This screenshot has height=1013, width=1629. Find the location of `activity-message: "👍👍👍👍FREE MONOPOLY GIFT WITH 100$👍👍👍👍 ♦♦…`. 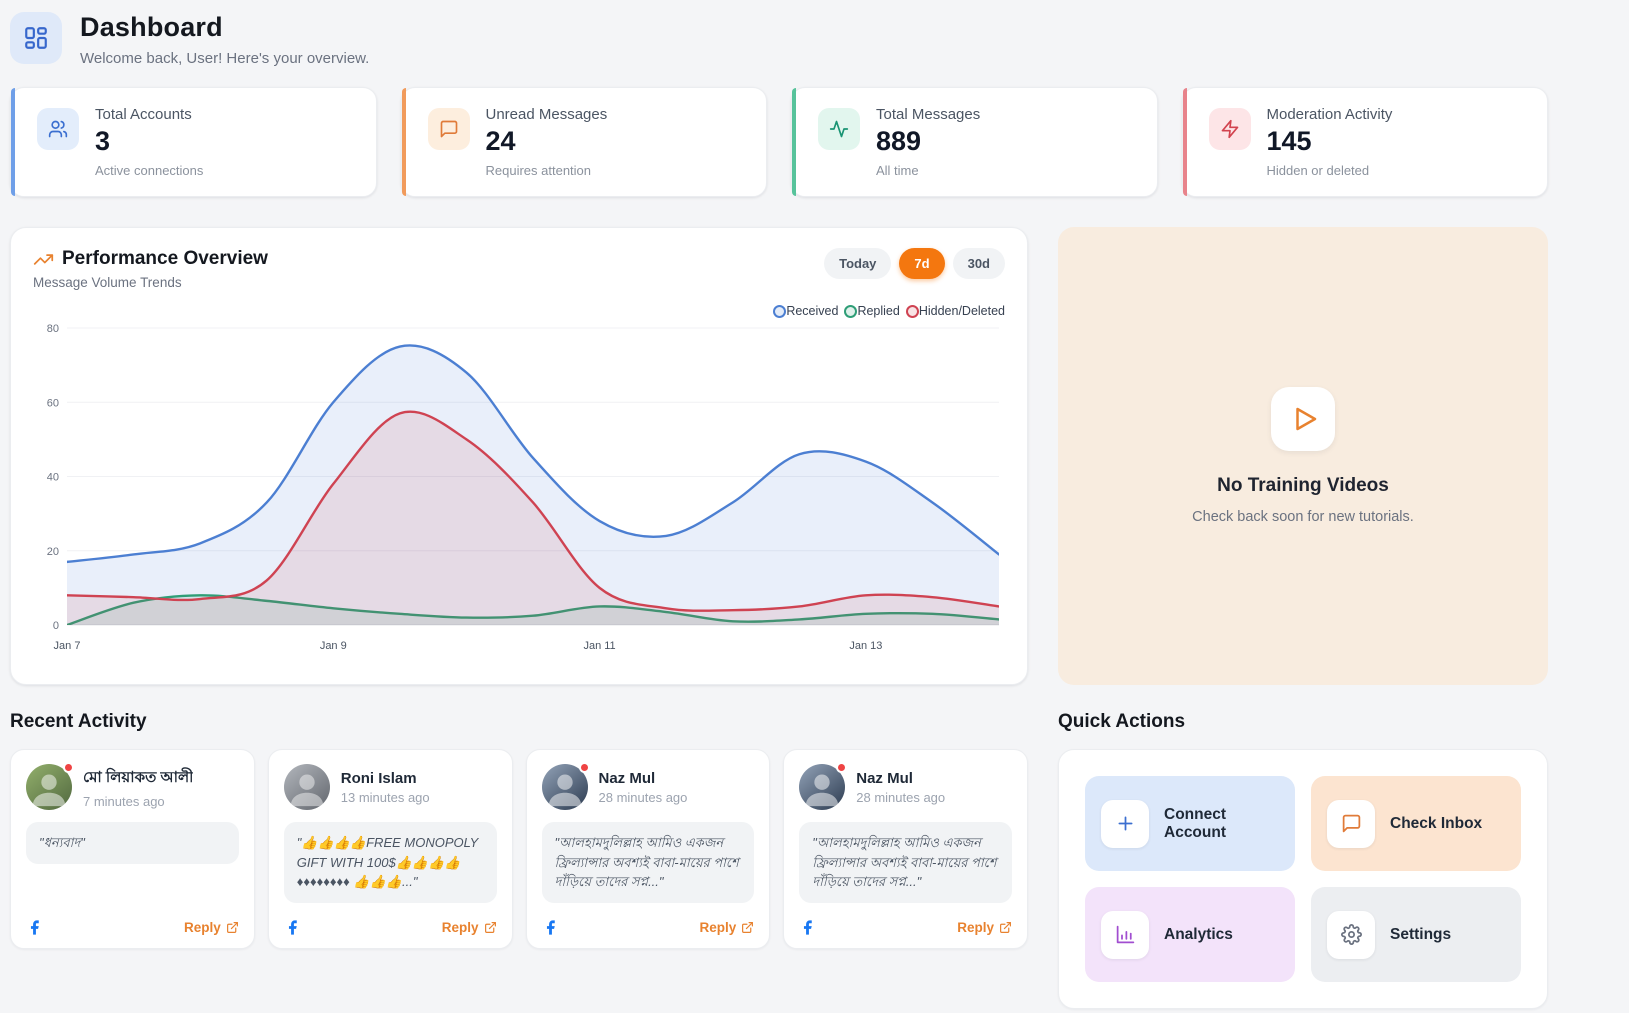

activity-message: "👍👍👍👍FREE MONOPOLY GIFT WITH 100$👍👍👍👍 ♦♦… is located at coordinates (390, 862).